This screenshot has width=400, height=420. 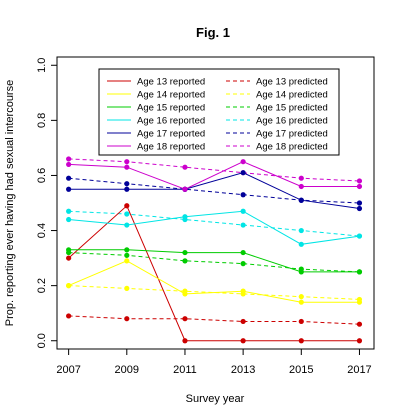 What do you see at coordinates (42, 285) in the screenshot?
I see `y-tick-label: 0.2` at bounding box center [42, 285].